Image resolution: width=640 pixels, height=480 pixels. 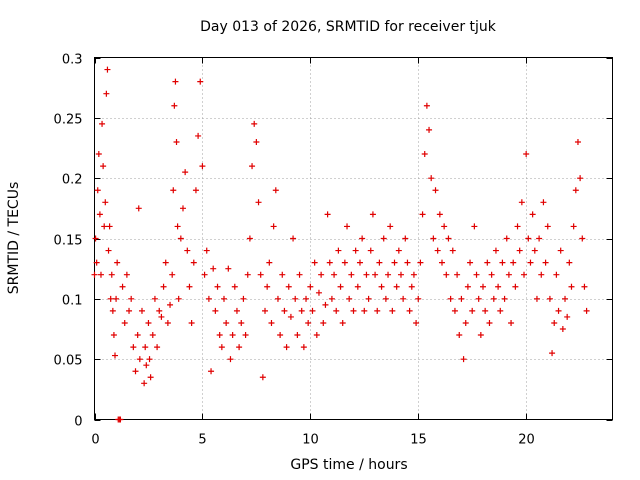 What do you see at coordinates (68, 120) in the screenshot?
I see `y-tick-label: 0.25` at bounding box center [68, 120].